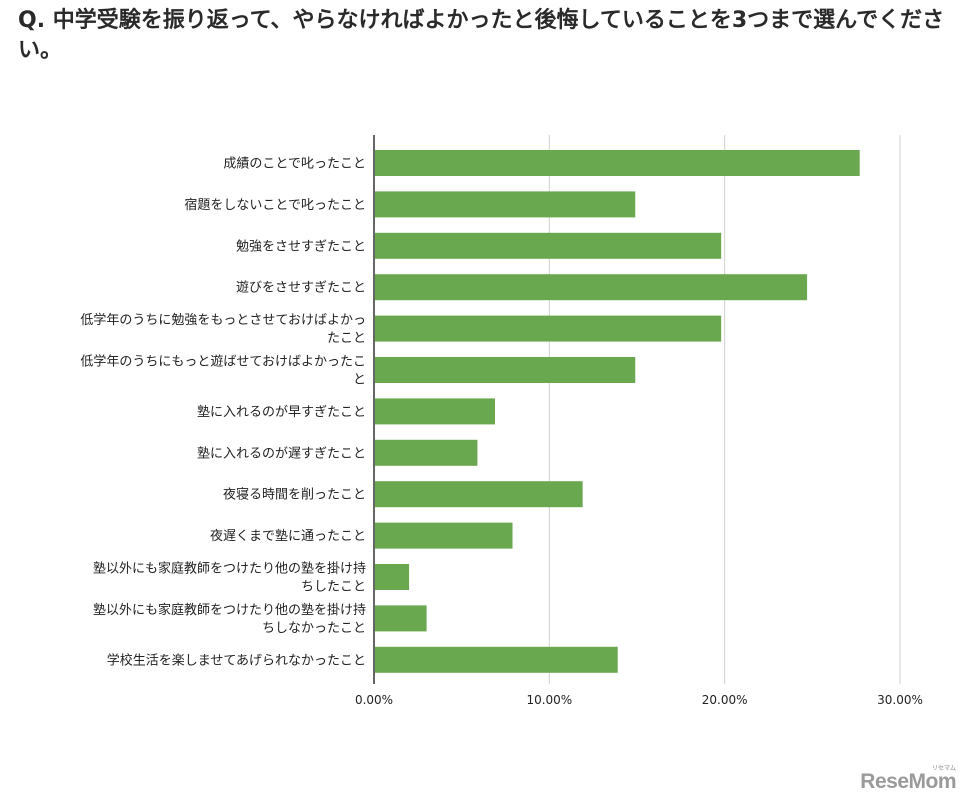 The width and height of the screenshot is (972, 804). I want to click on category-label: 勉強をさせすぎたこと, so click(301, 246).